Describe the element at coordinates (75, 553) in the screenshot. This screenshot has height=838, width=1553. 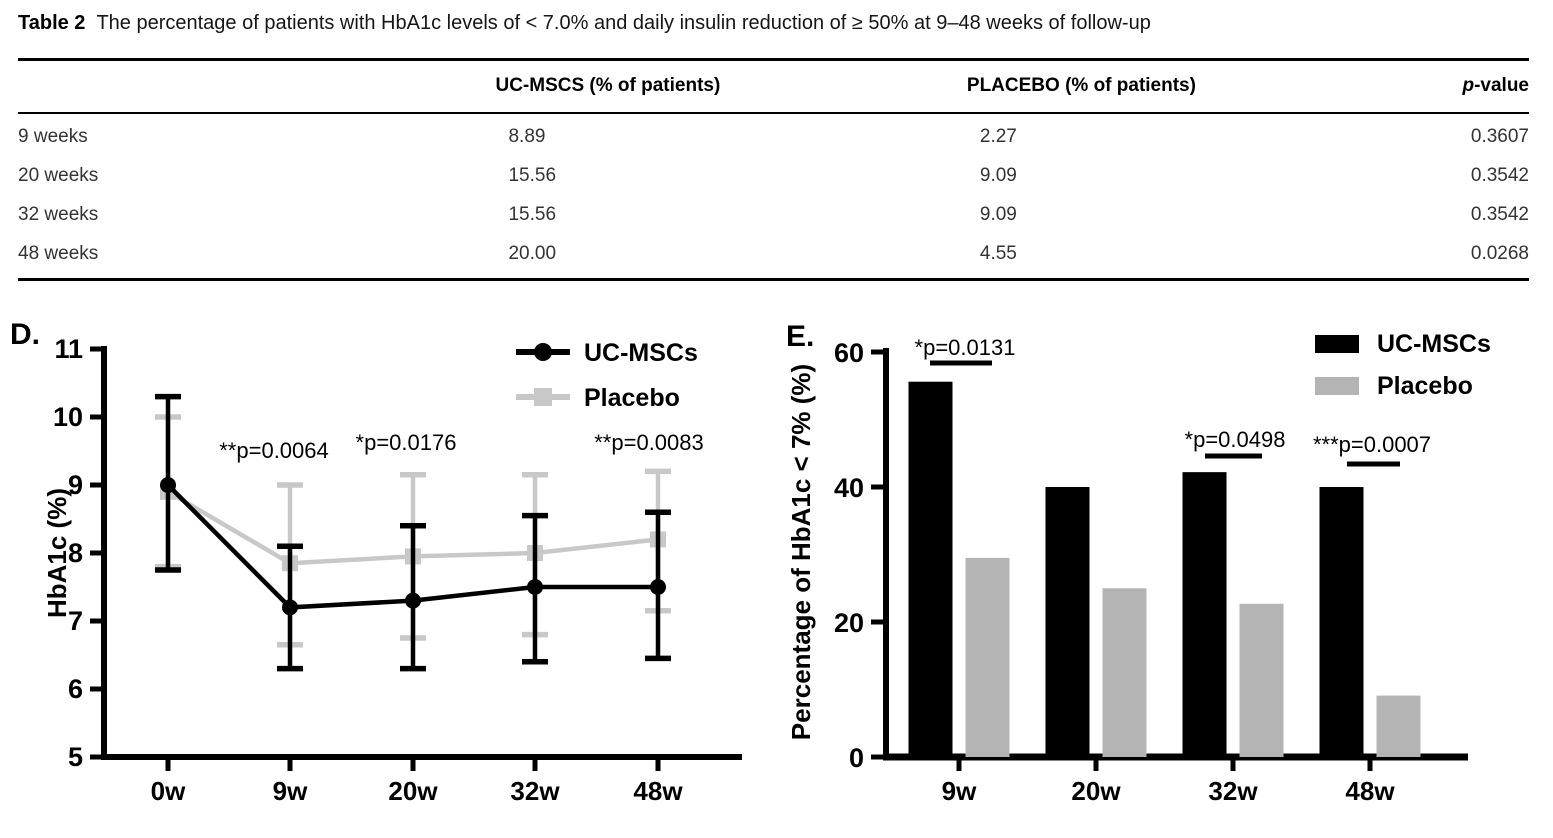
I see `y-tick-label: 8` at that location.